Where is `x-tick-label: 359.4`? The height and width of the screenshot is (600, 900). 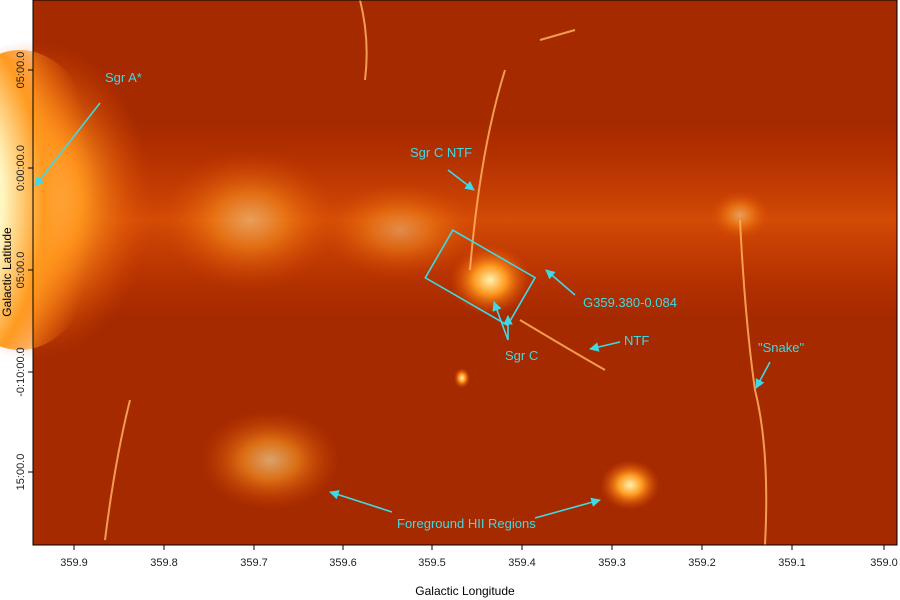 x-tick-label: 359.4 is located at coordinates (522, 563).